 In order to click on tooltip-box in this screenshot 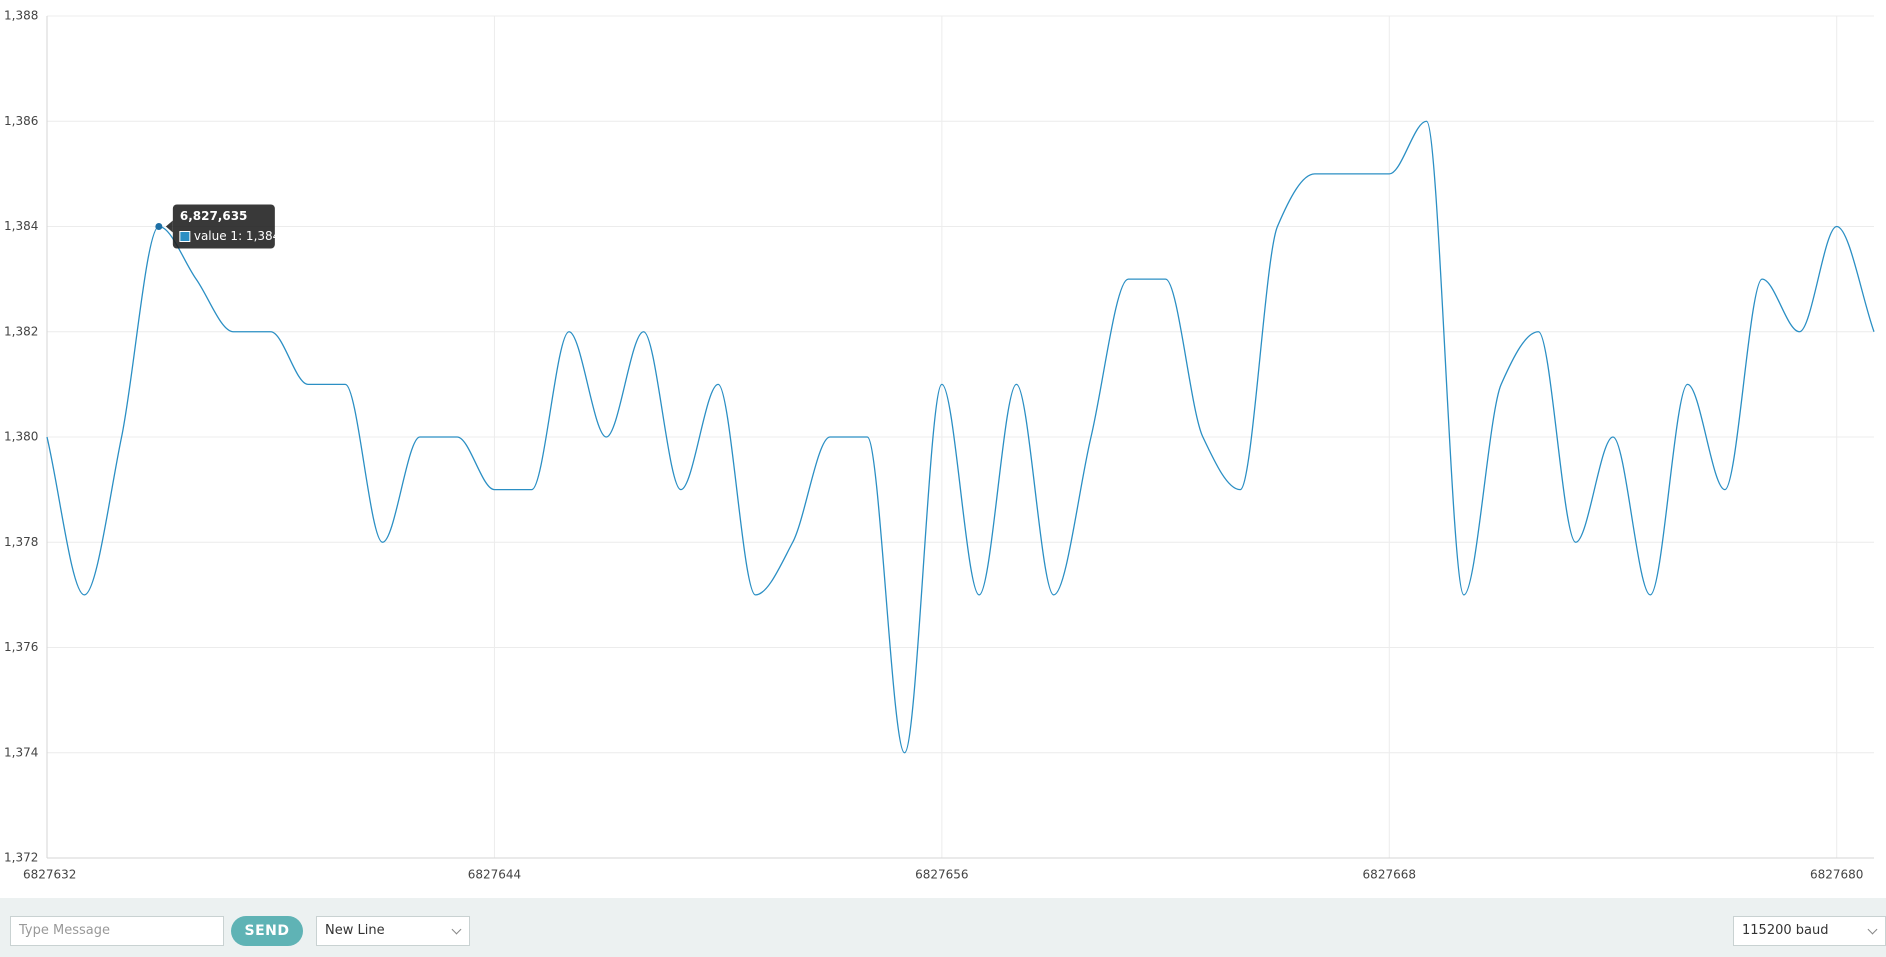, I will do `click(223, 226)`.